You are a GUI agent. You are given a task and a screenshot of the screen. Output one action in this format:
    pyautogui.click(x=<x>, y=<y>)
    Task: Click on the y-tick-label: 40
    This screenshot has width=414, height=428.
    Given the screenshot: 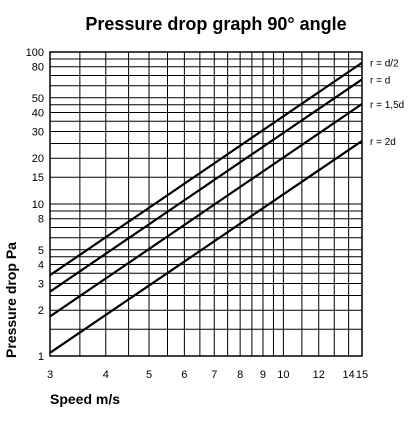 What is the action you would take?
    pyautogui.click(x=38, y=113)
    